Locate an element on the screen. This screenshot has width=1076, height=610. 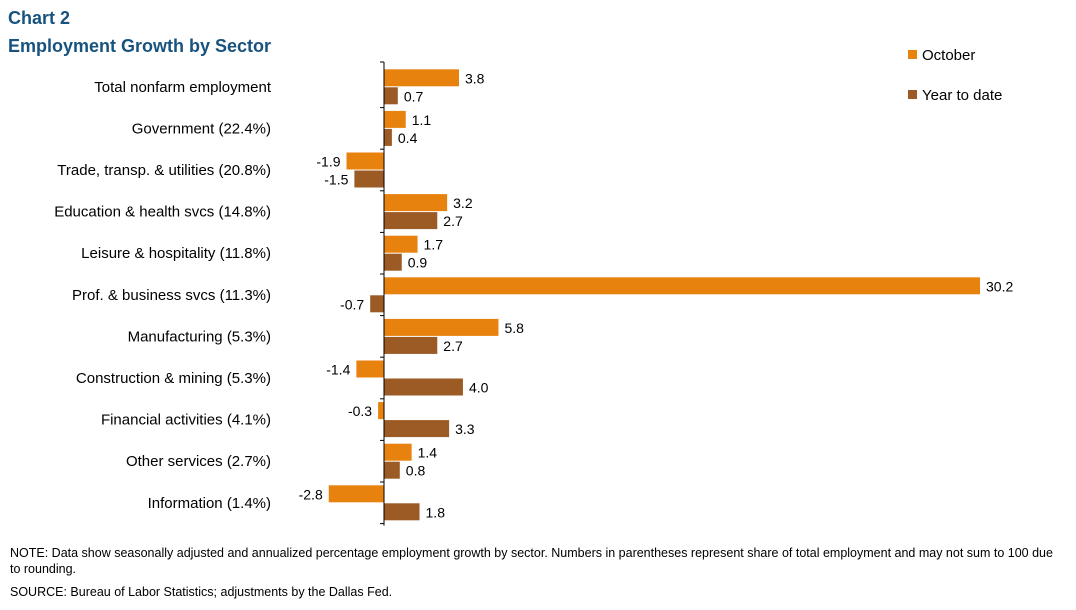
category-label: Government (22.4%) is located at coordinates (201, 128).